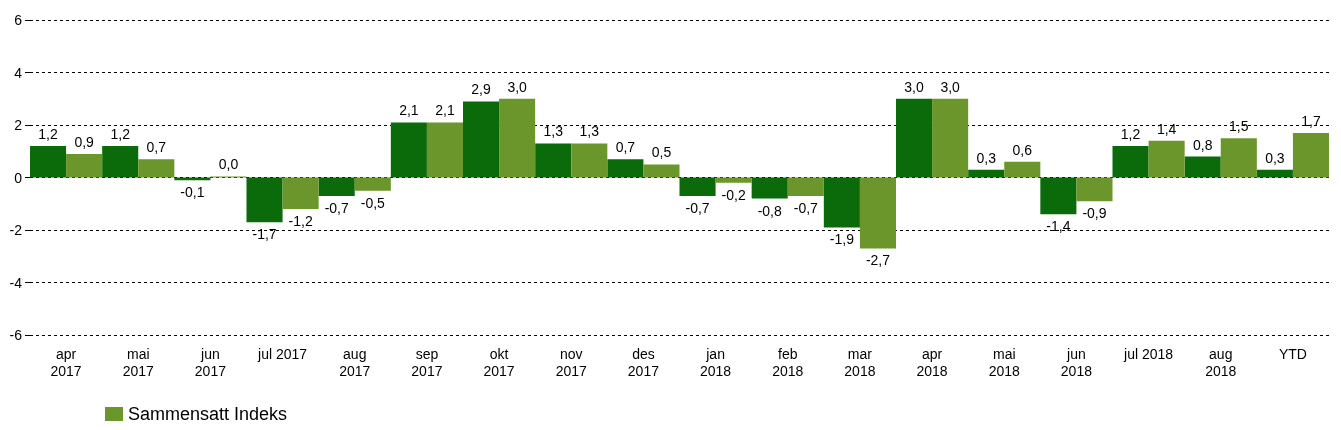  I want to click on data-label: -0,9, so click(1094, 213).